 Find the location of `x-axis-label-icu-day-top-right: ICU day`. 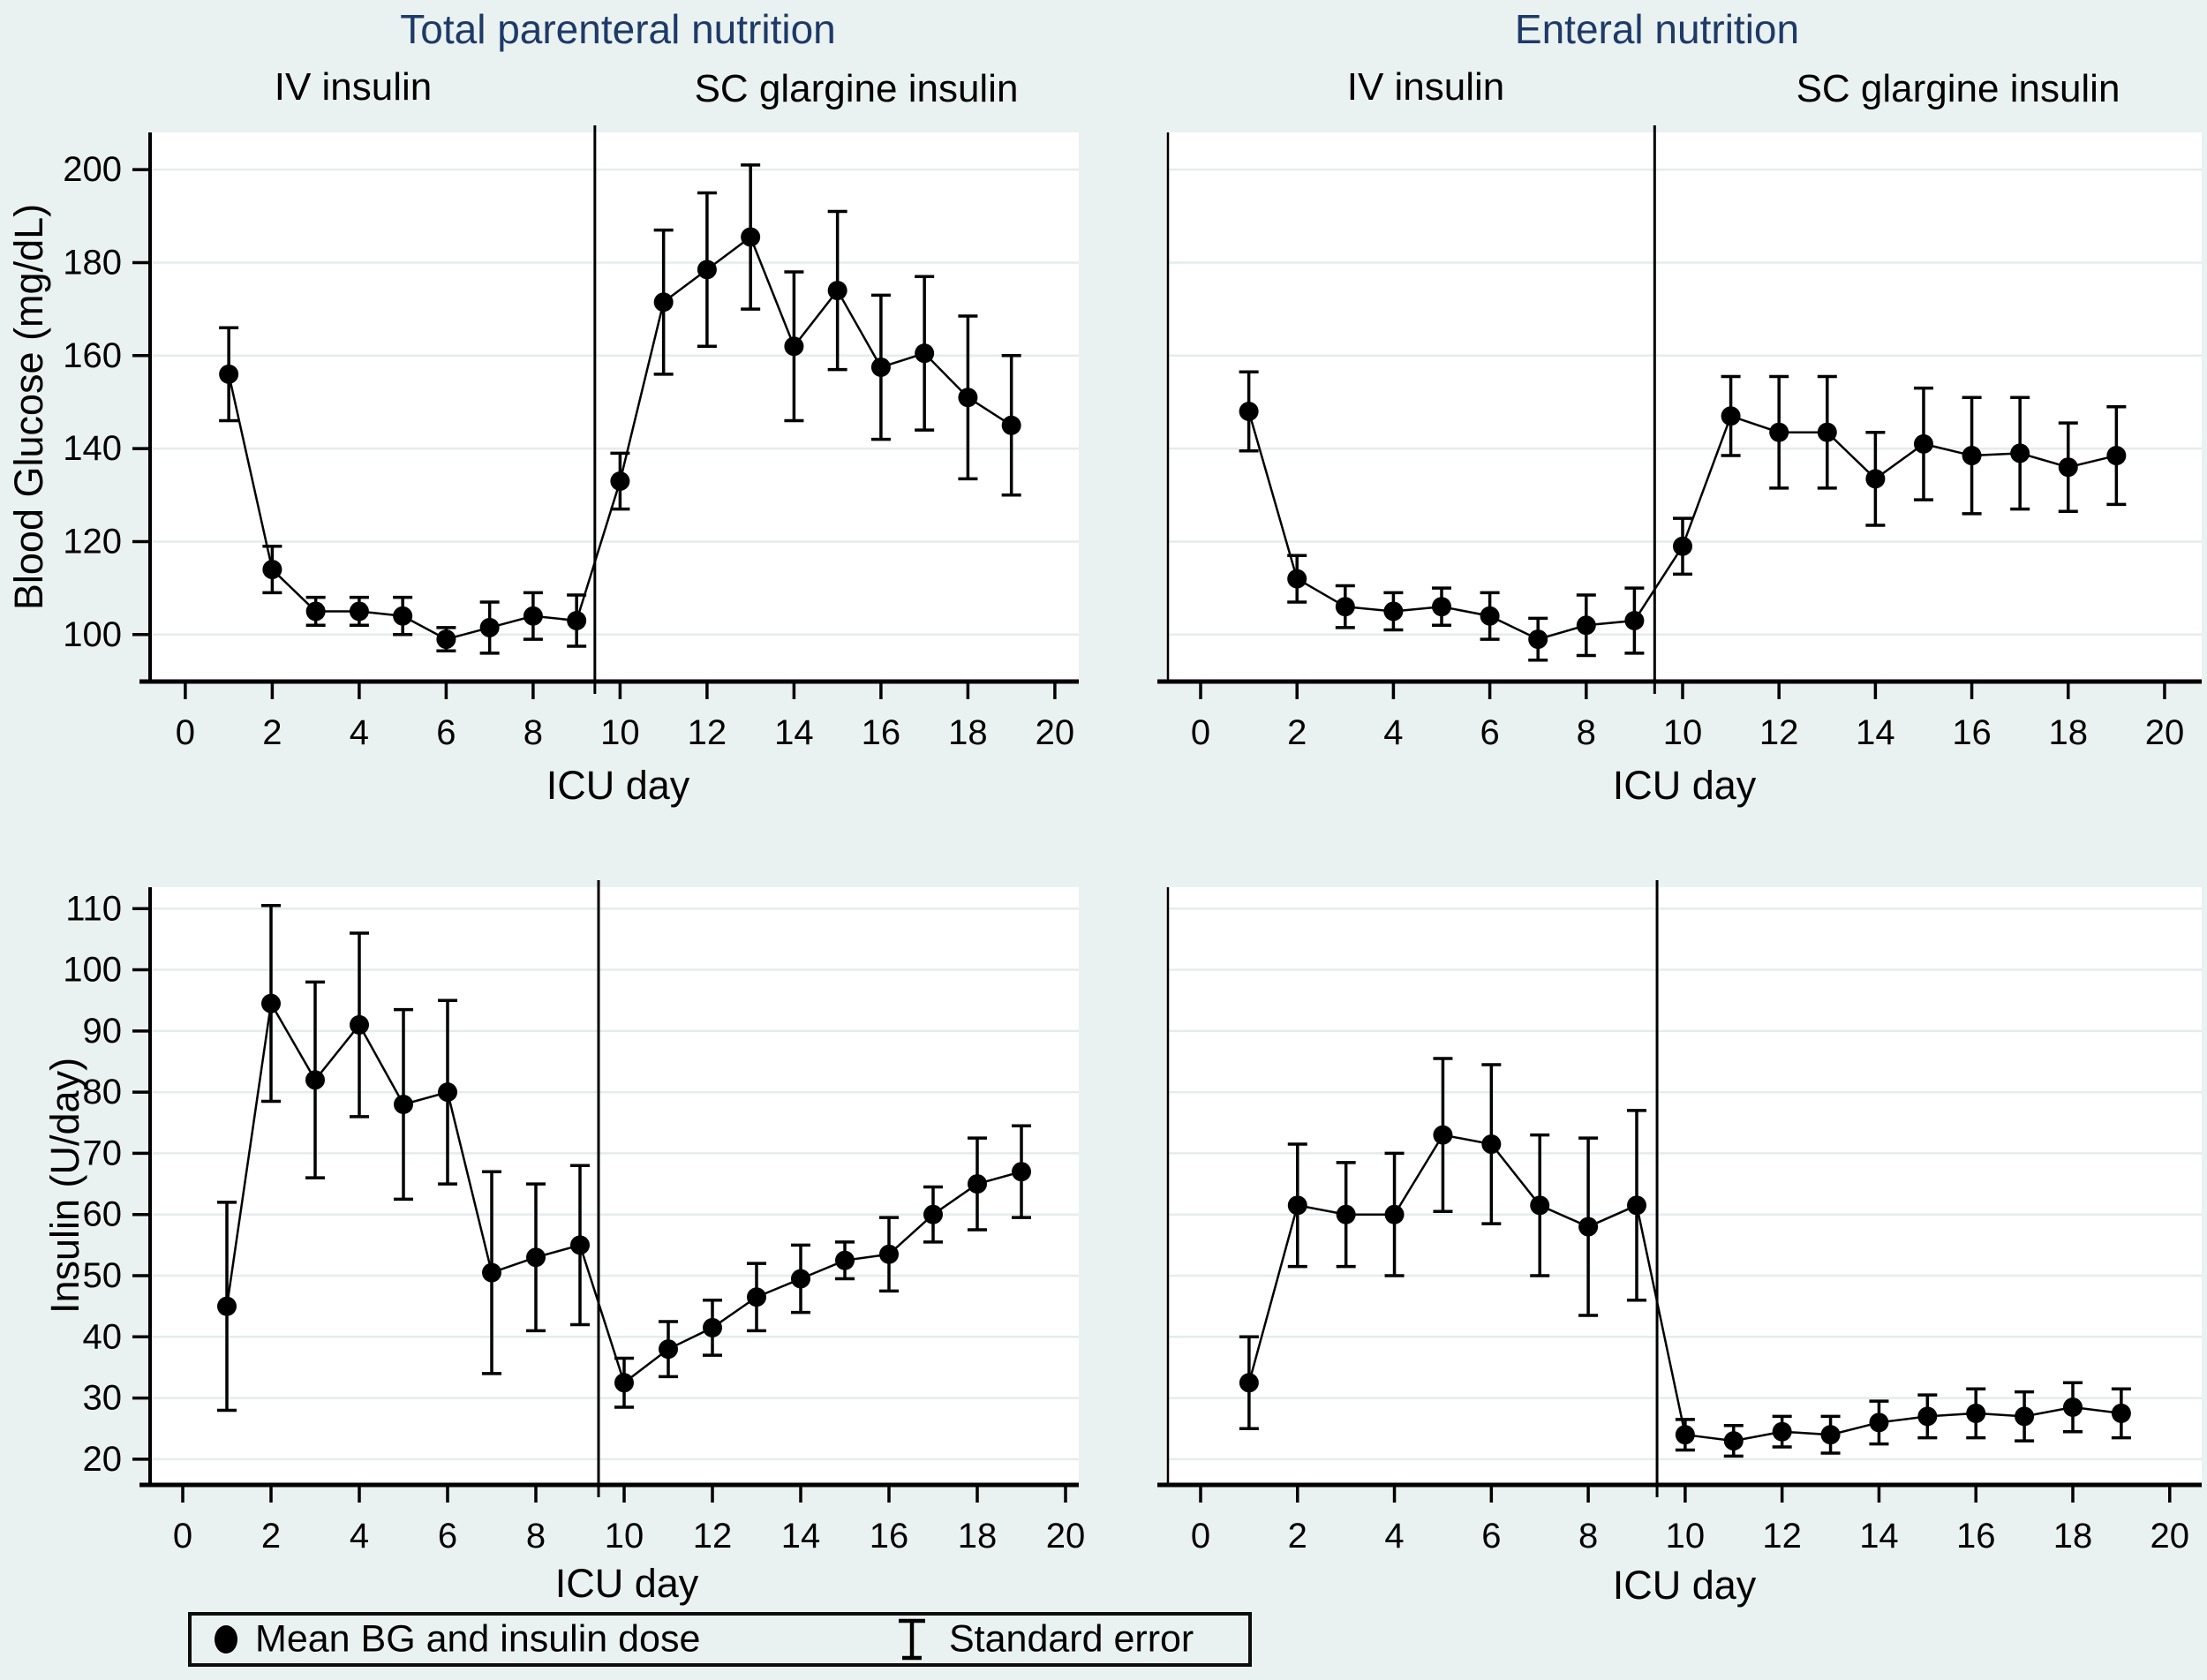

x-axis-label-icu-day-top-right: ICU day is located at coordinates (1684, 785).